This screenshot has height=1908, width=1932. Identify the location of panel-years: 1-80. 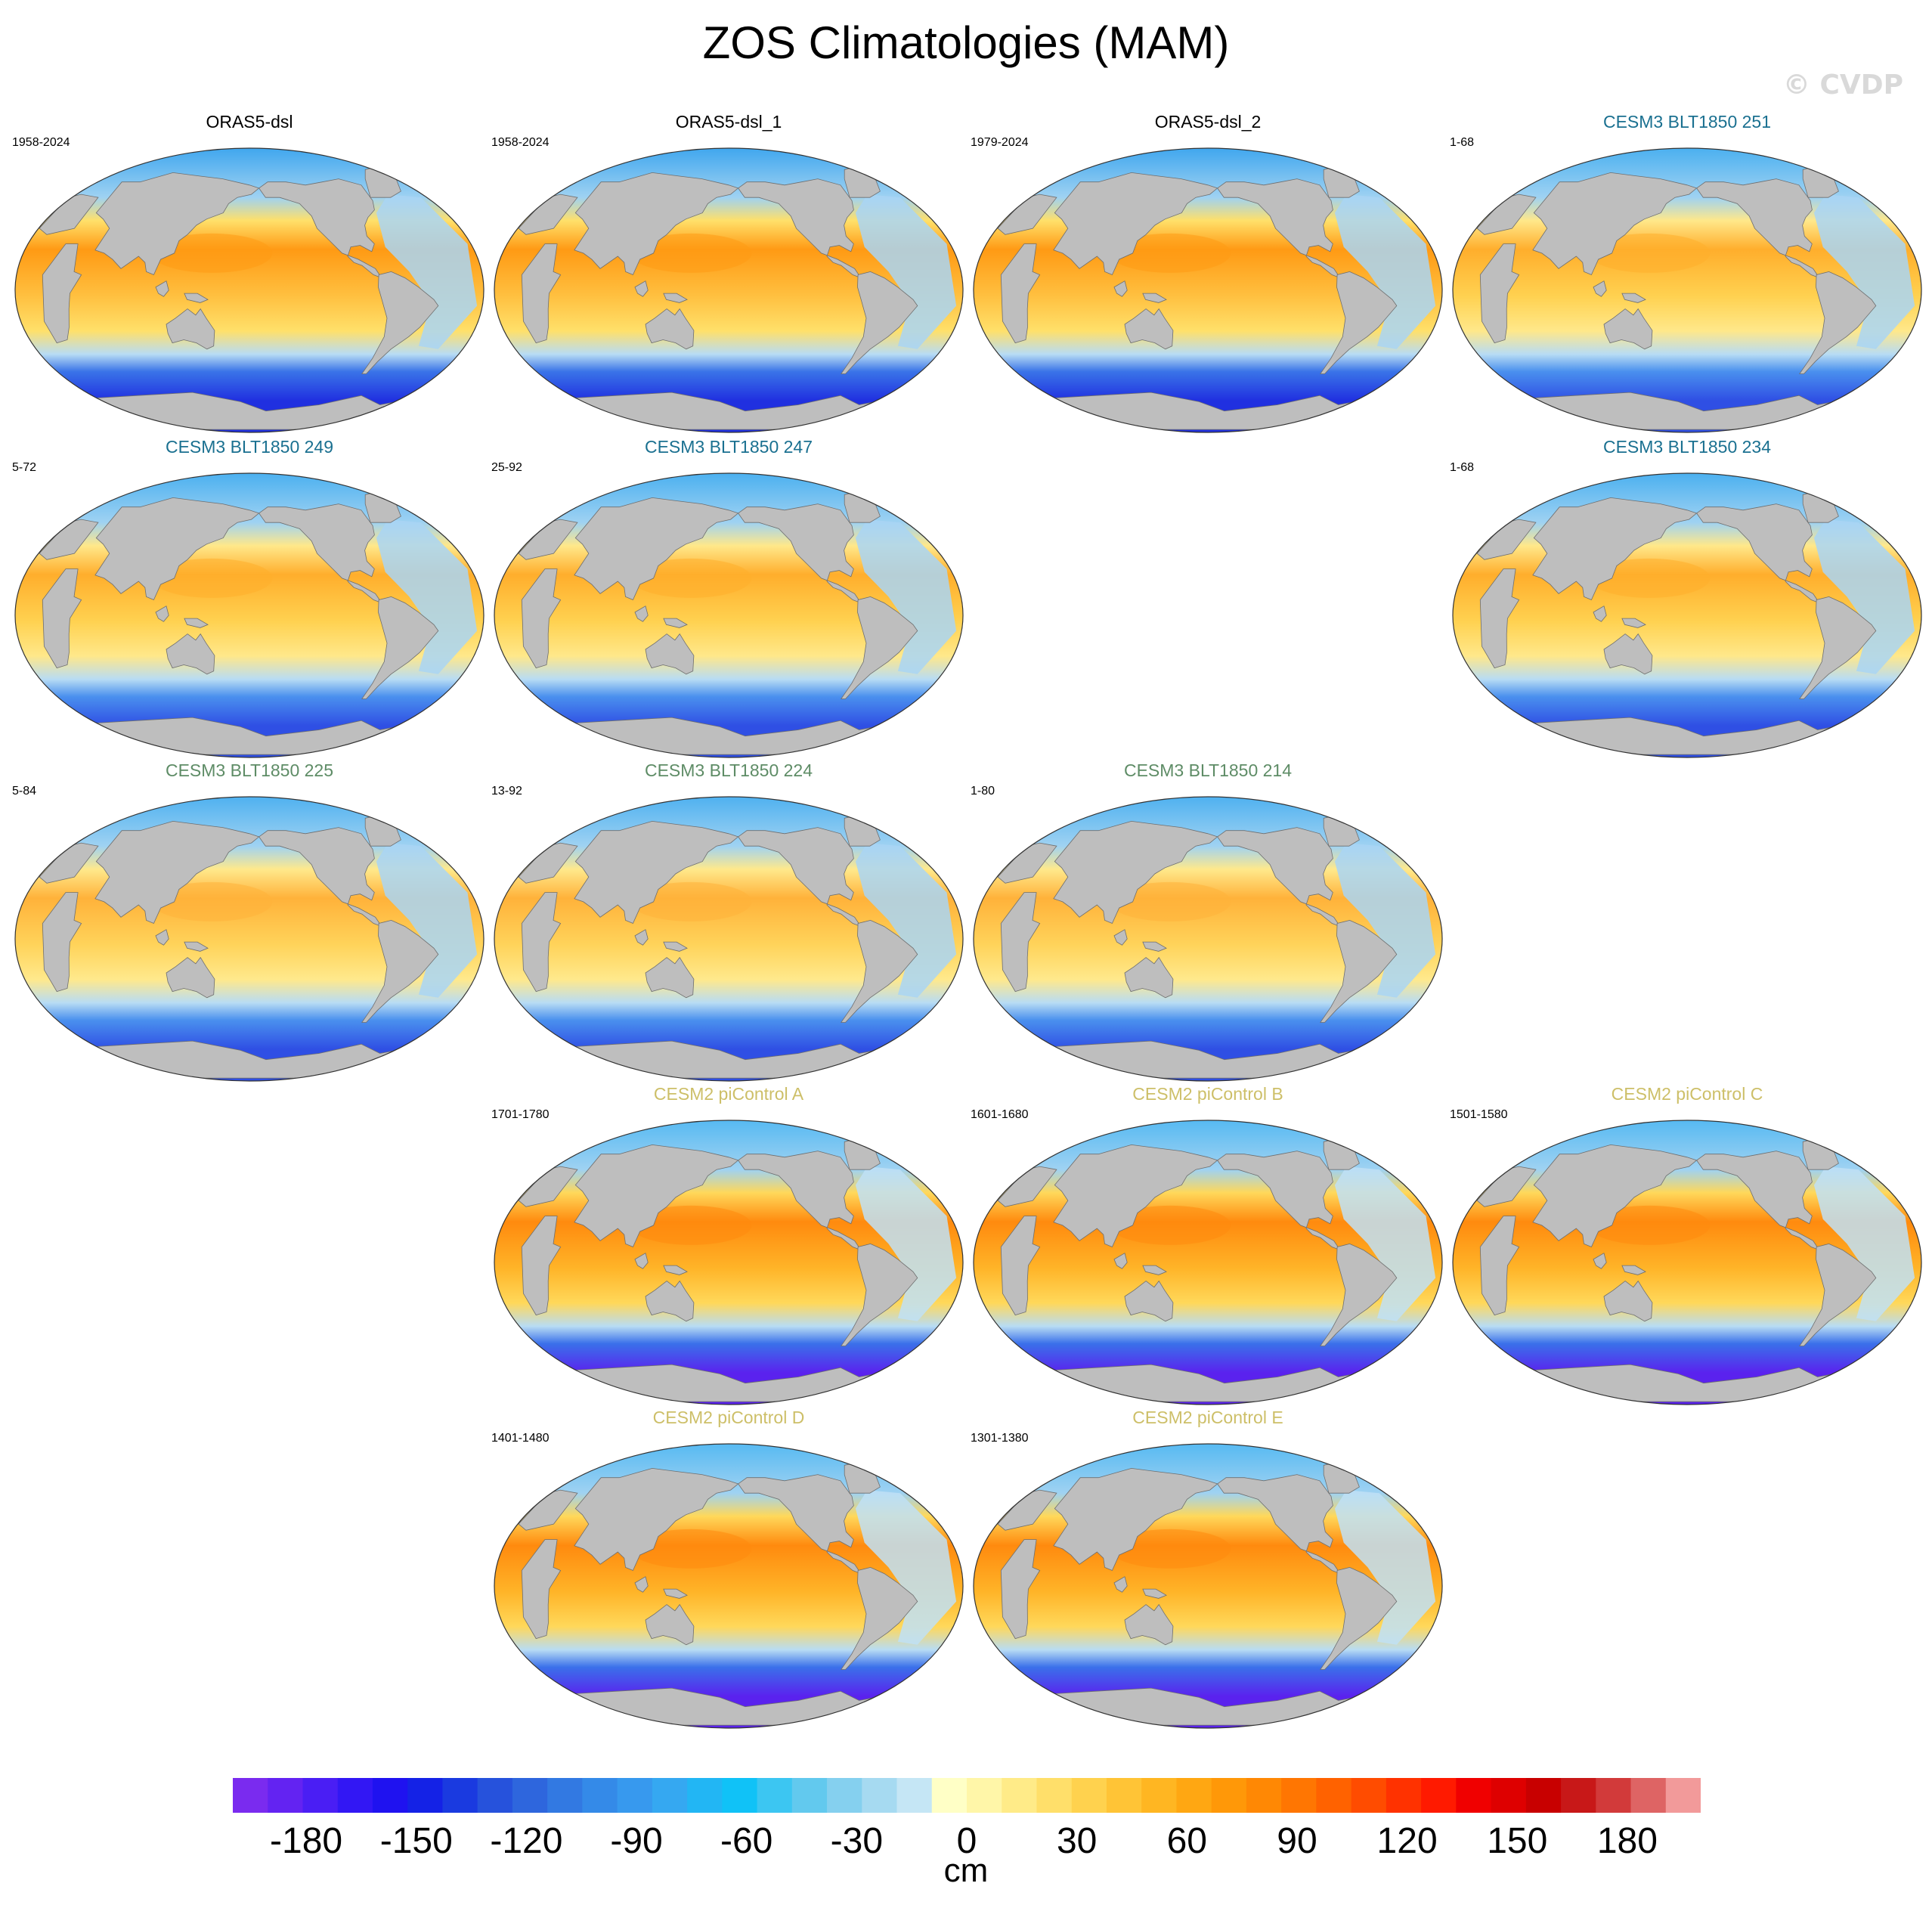
(983, 791).